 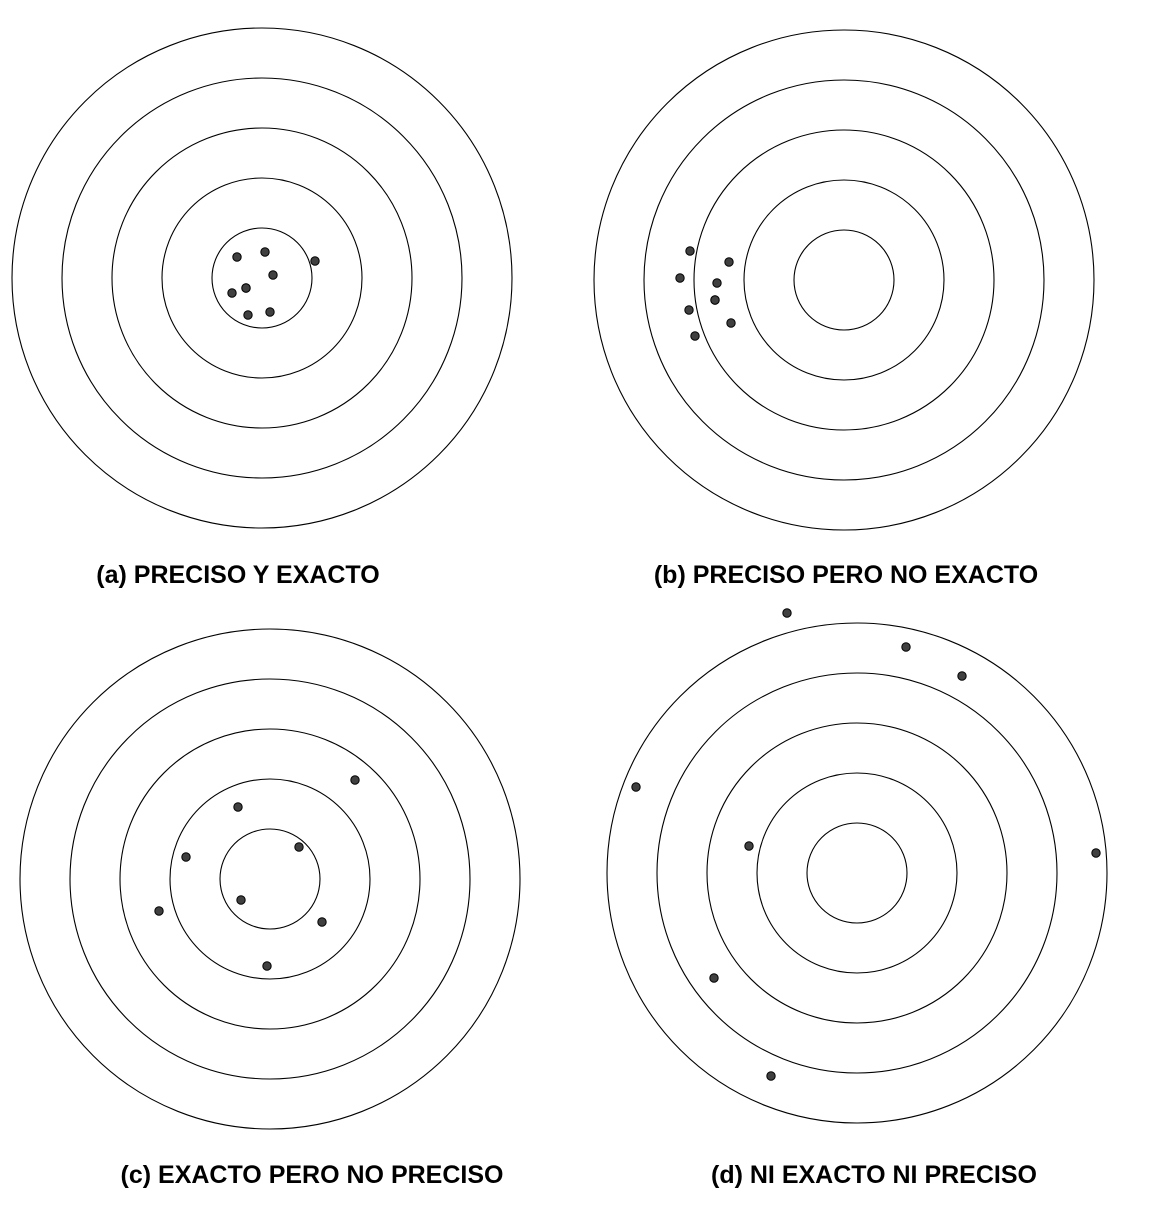 What do you see at coordinates (237, 575) in the screenshot?
I see `caption-a: (a) PRECISO Y EXACTO` at bounding box center [237, 575].